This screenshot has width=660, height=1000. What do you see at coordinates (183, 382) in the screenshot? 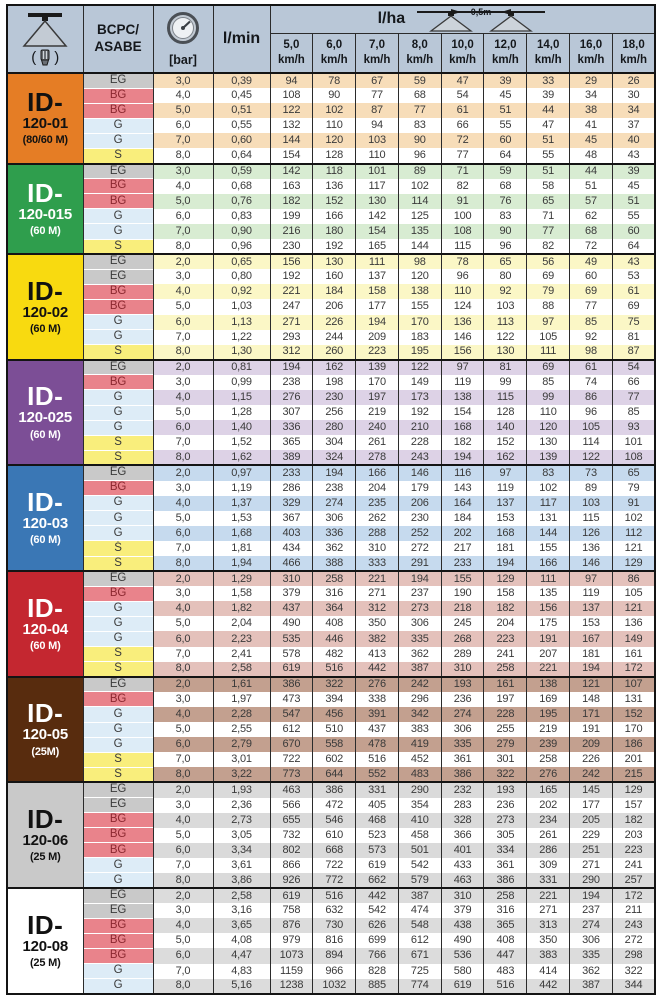
I see `pressure-cell: 3,0` at bounding box center [183, 382].